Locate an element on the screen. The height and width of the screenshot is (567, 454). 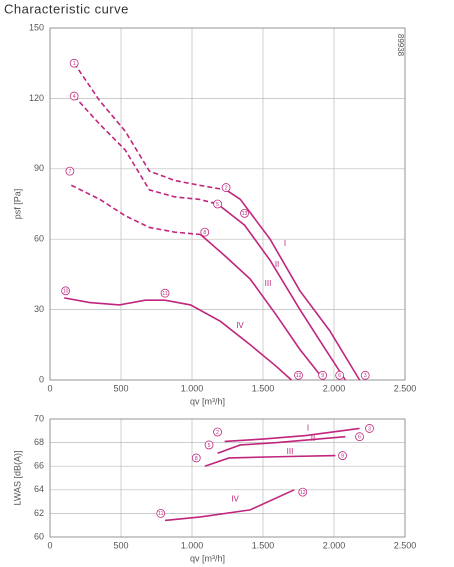
point-marker-label: 1 is located at coordinates (74, 64).